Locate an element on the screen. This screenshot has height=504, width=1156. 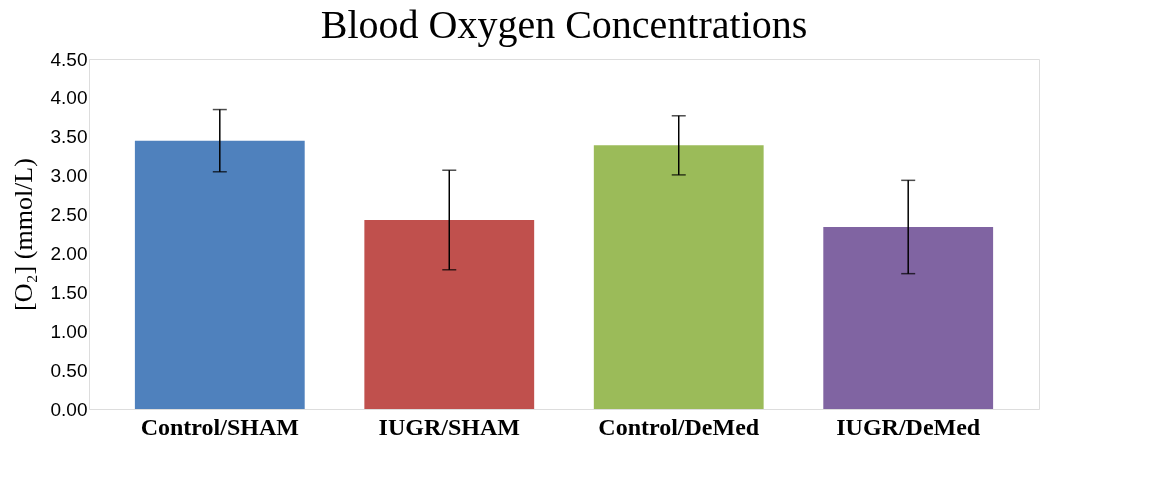
y-tick-label: 2.50 is located at coordinates (69, 215).